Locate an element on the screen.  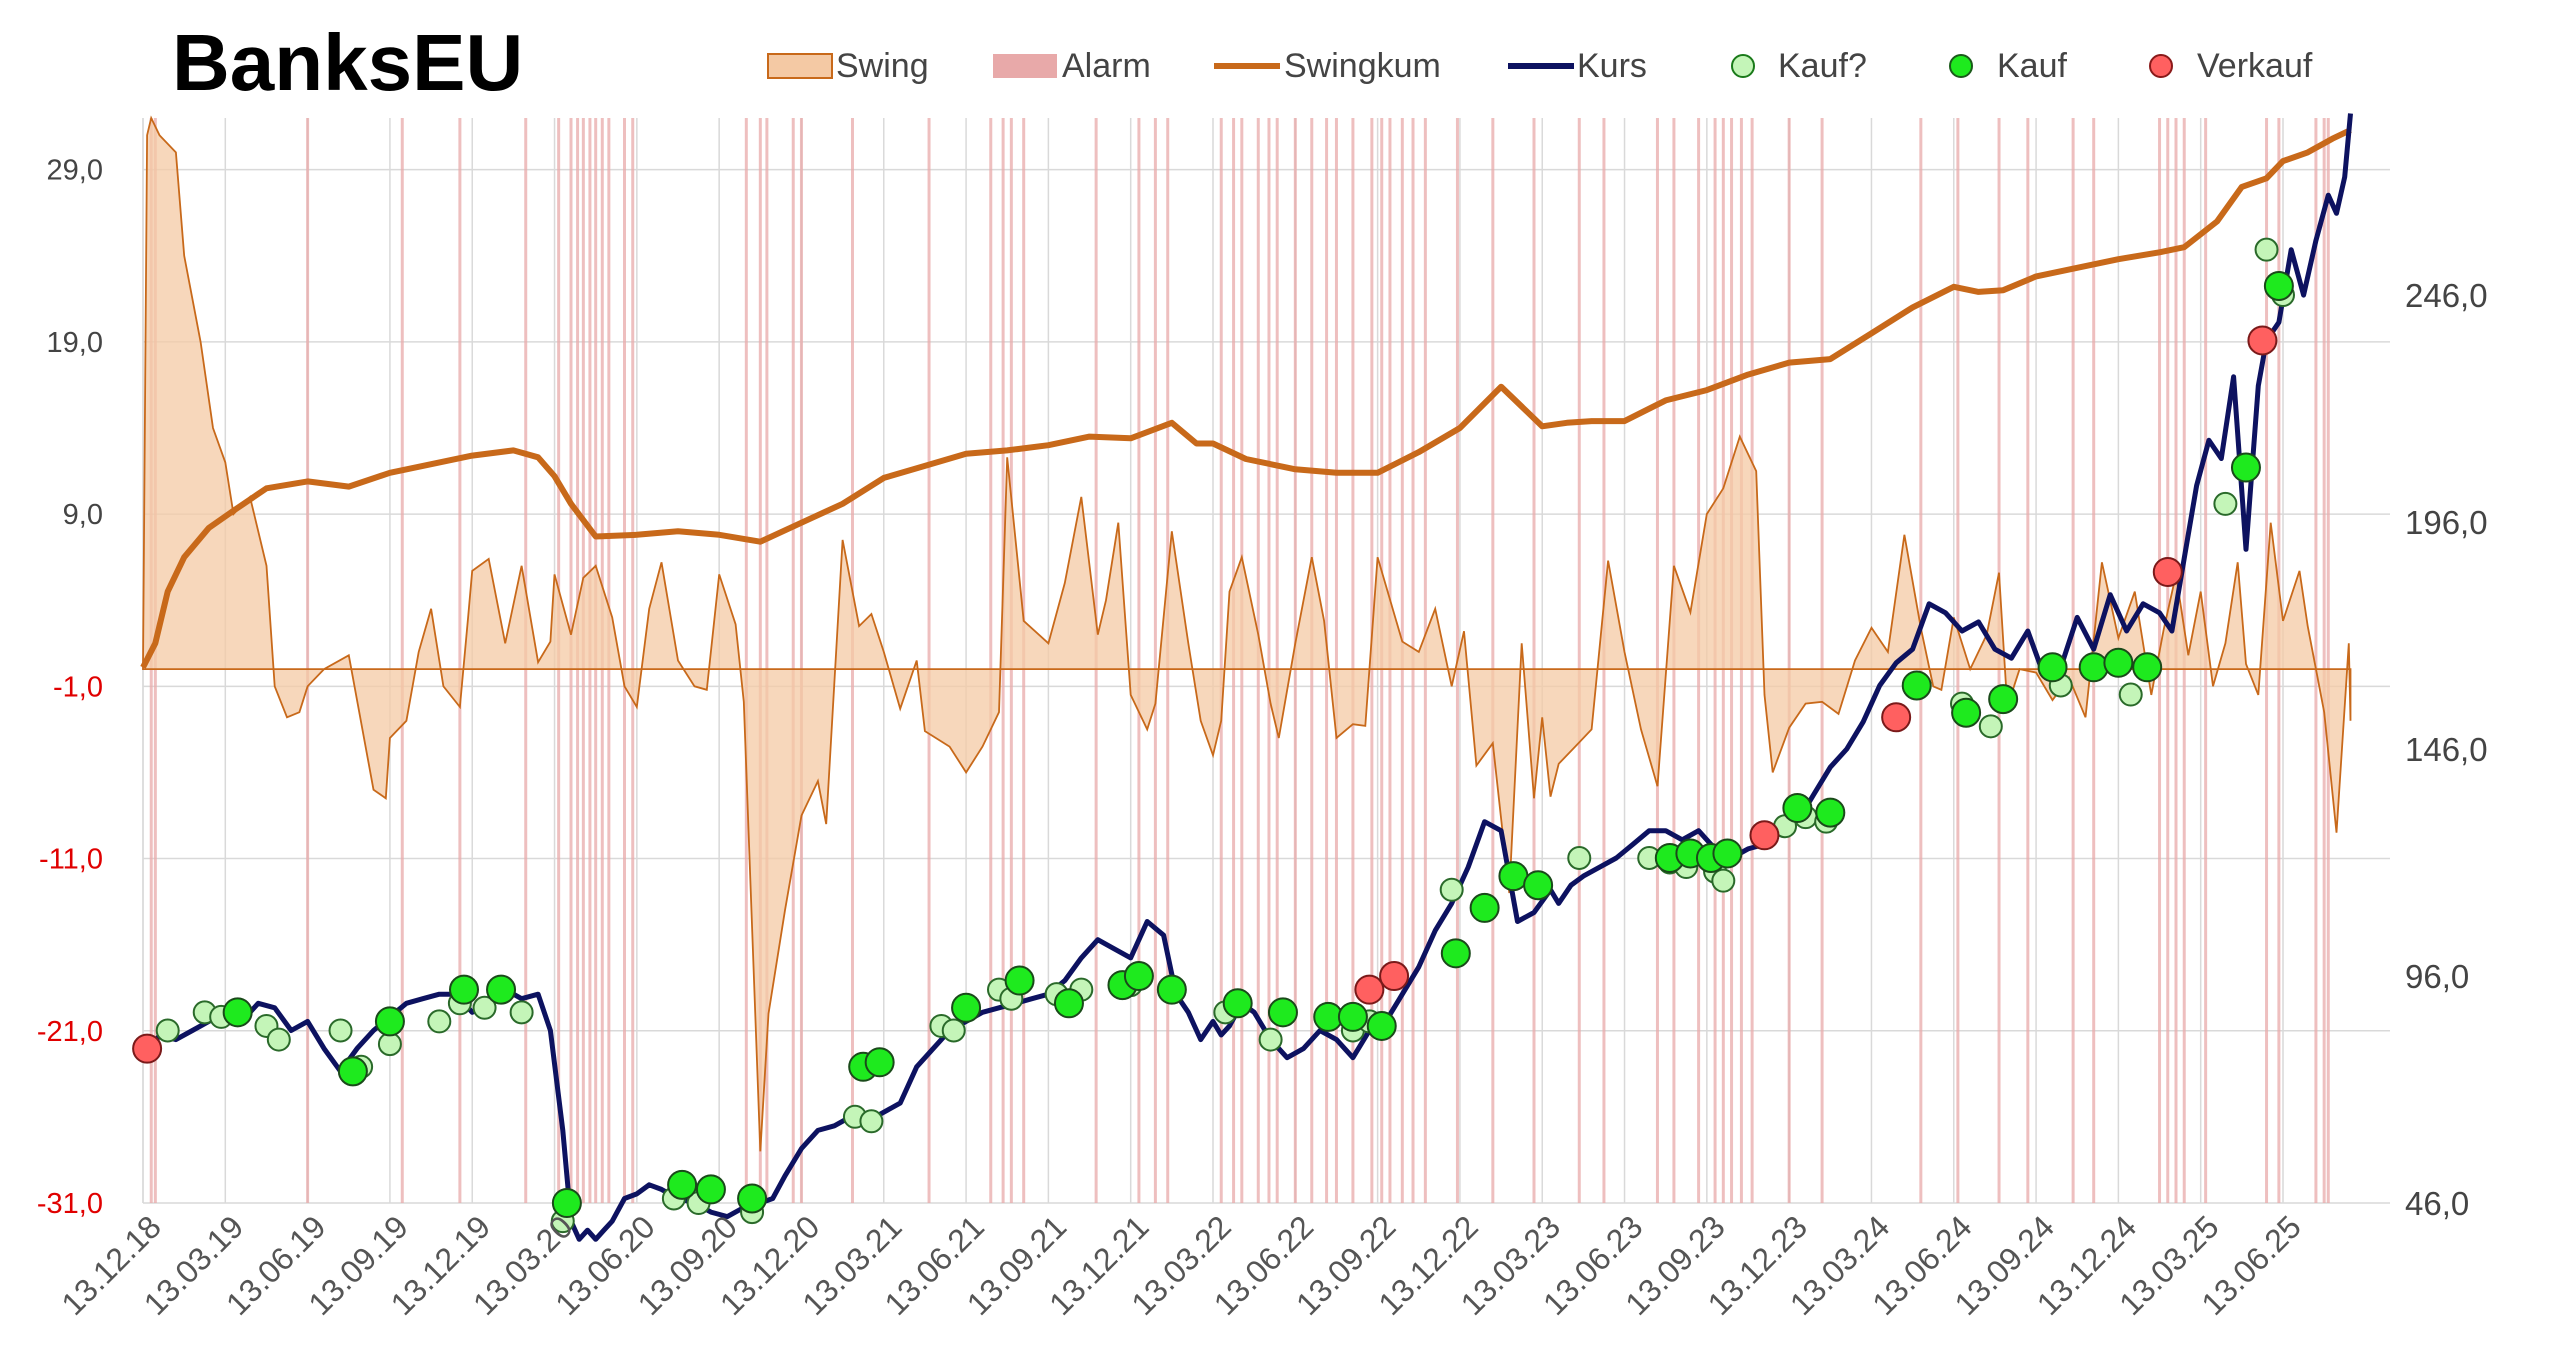
legend-kaufq-label: Kauf? is located at coordinates (1822, 66).